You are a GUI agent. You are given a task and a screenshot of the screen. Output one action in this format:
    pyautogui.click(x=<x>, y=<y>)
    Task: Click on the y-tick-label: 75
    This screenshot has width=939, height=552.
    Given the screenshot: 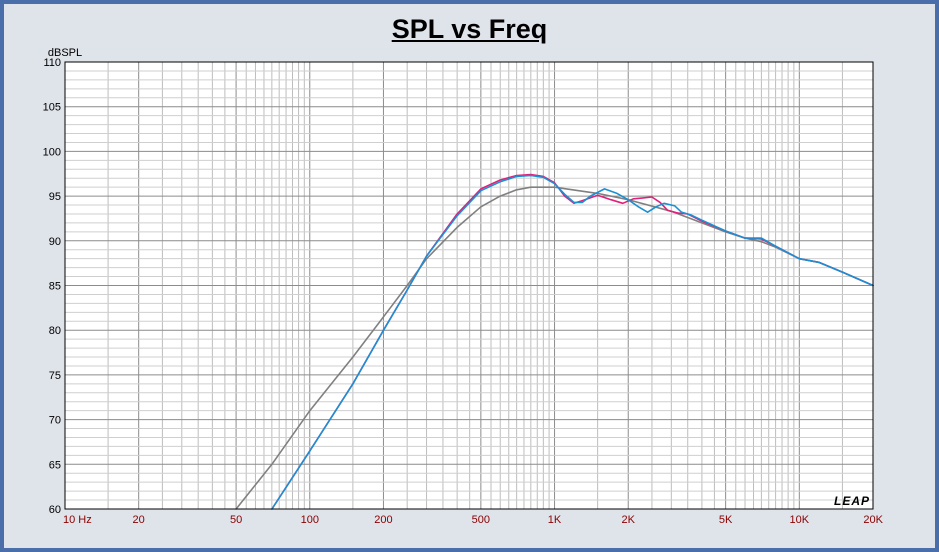 What is the action you would take?
    pyautogui.click(x=55, y=376)
    